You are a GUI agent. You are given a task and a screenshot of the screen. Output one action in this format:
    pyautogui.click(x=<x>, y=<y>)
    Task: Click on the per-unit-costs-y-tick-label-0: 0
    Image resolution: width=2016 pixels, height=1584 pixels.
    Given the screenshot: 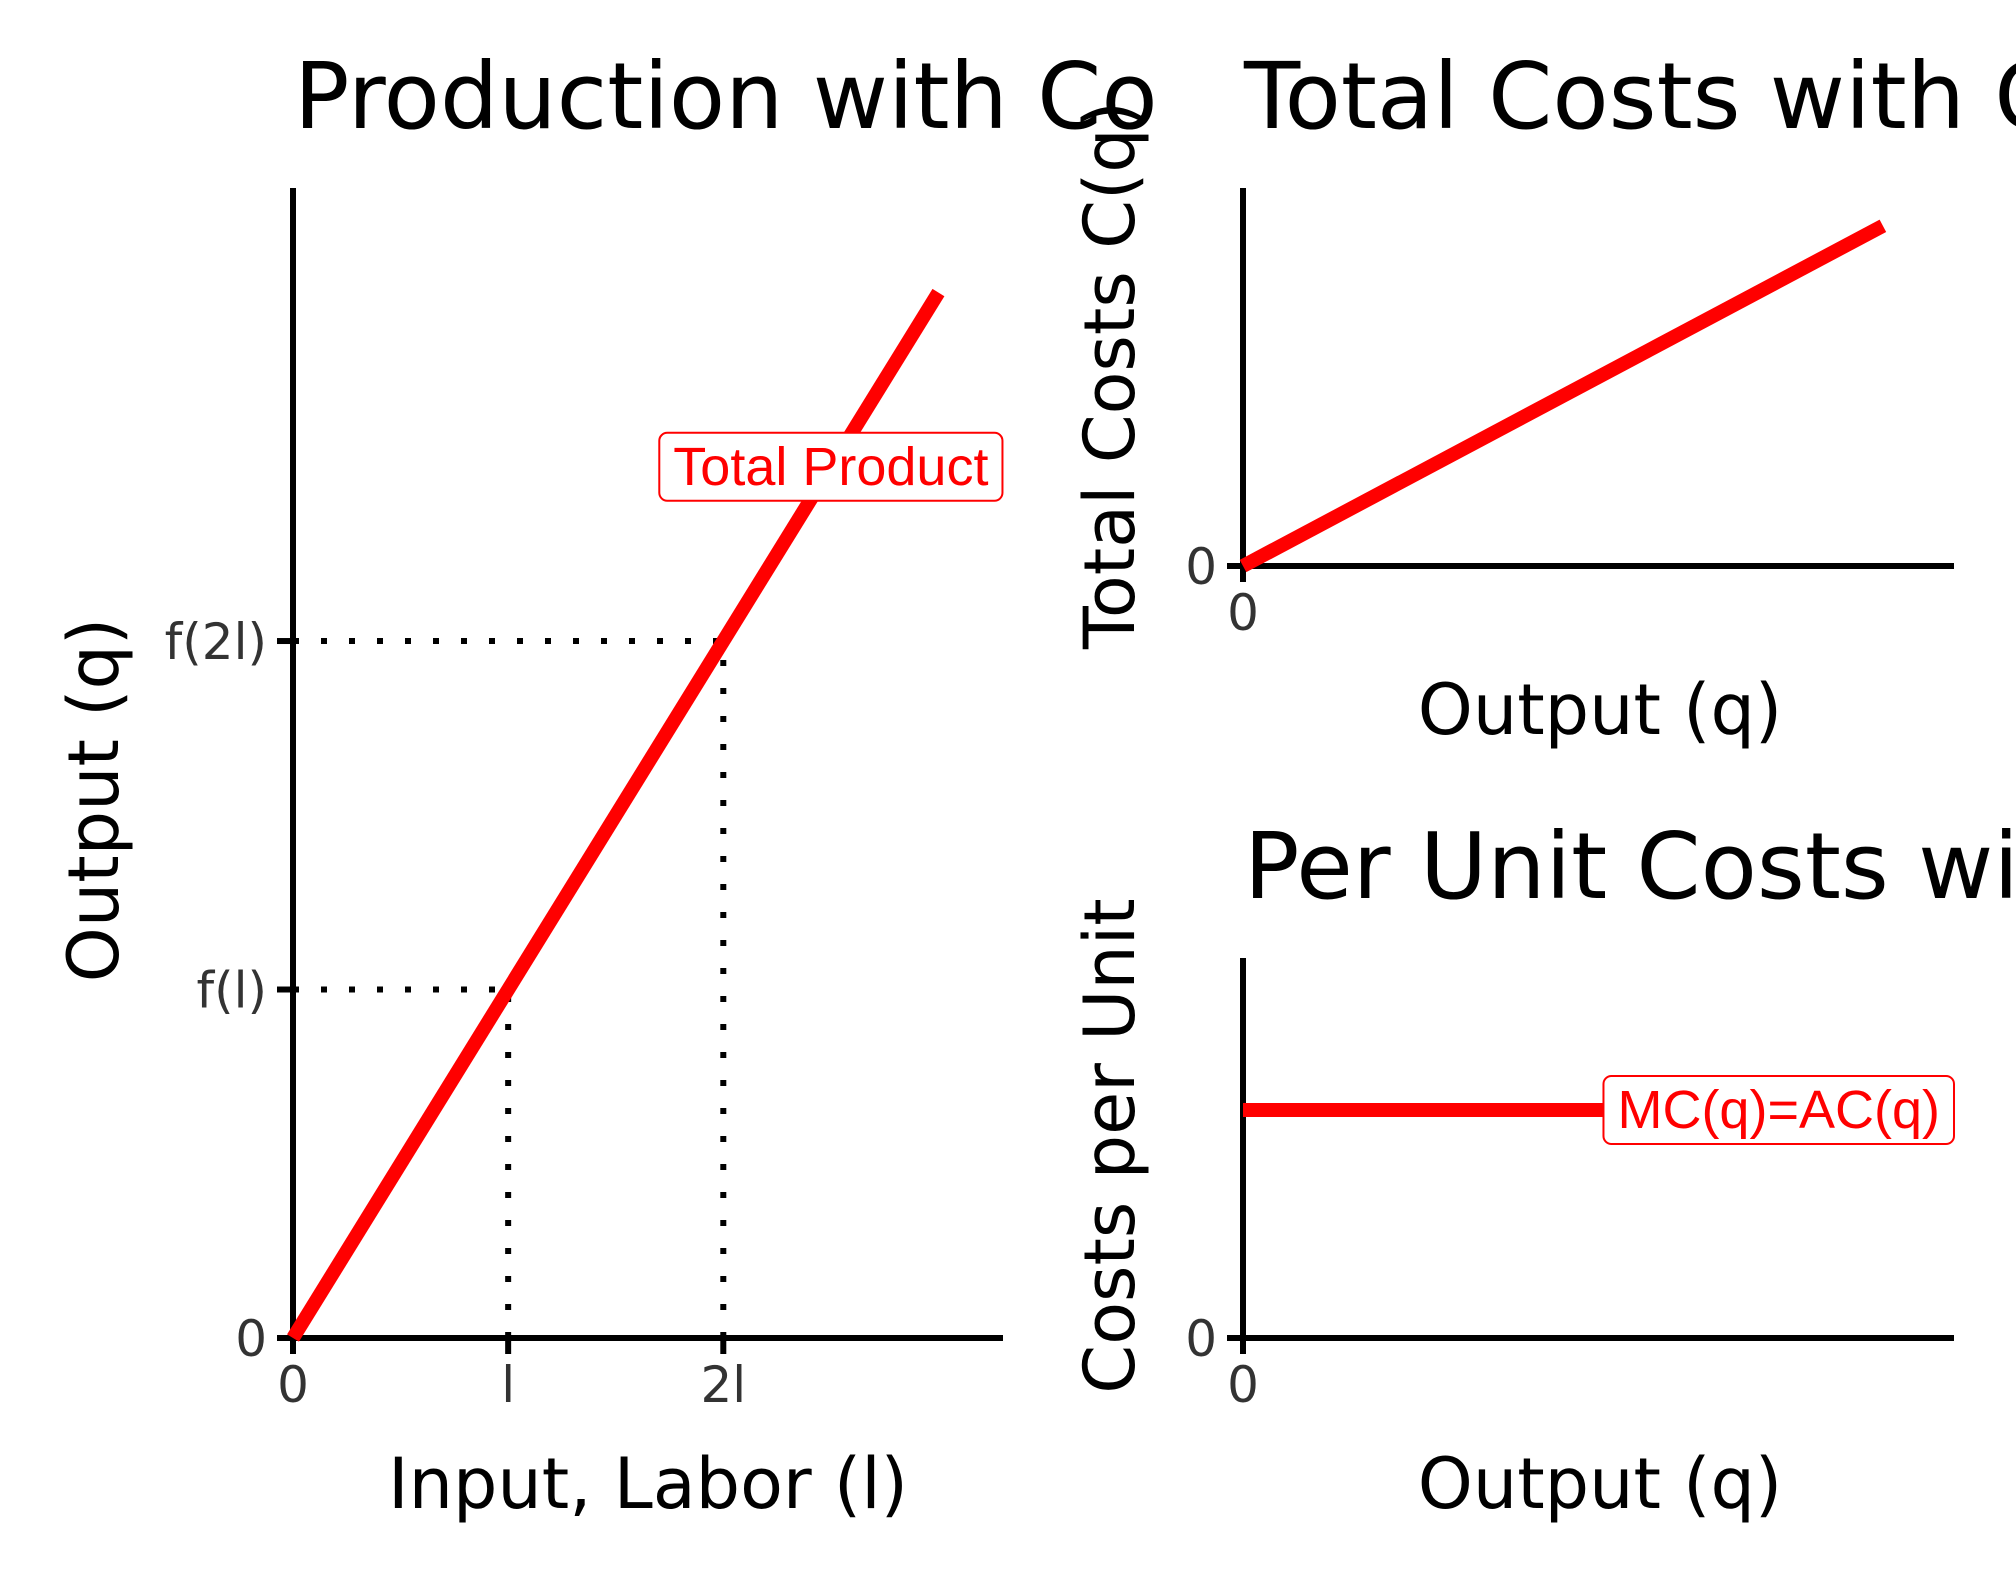 What is the action you would take?
    pyautogui.click(x=1201, y=1339)
    